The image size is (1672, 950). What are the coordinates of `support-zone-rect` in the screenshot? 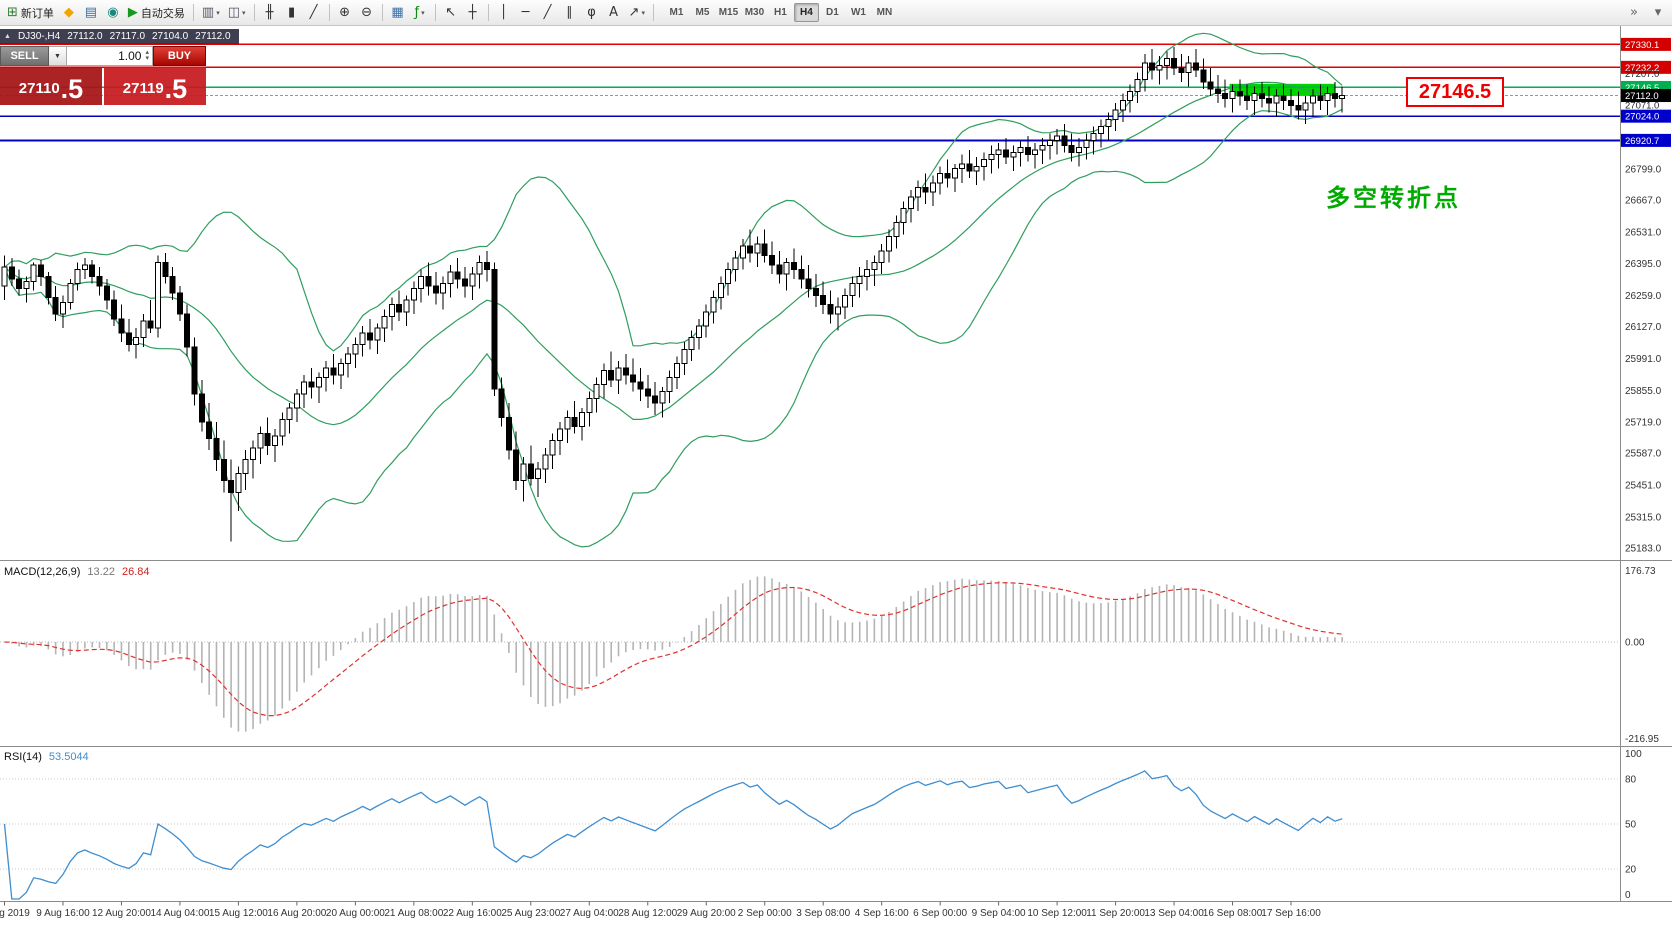 It's located at (1282, 90).